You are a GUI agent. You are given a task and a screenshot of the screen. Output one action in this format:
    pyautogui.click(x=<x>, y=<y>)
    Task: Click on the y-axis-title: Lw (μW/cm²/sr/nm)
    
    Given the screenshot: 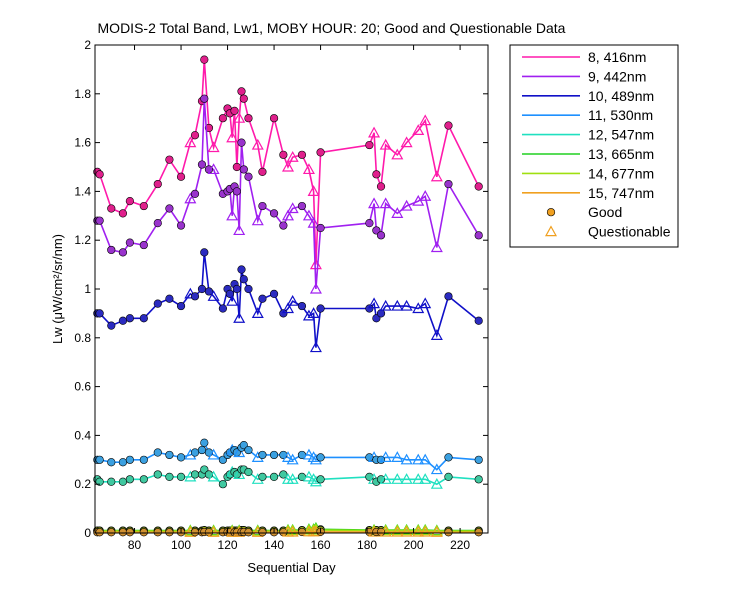 What is the action you would take?
    pyautogui.click(x=57, y=289)
    